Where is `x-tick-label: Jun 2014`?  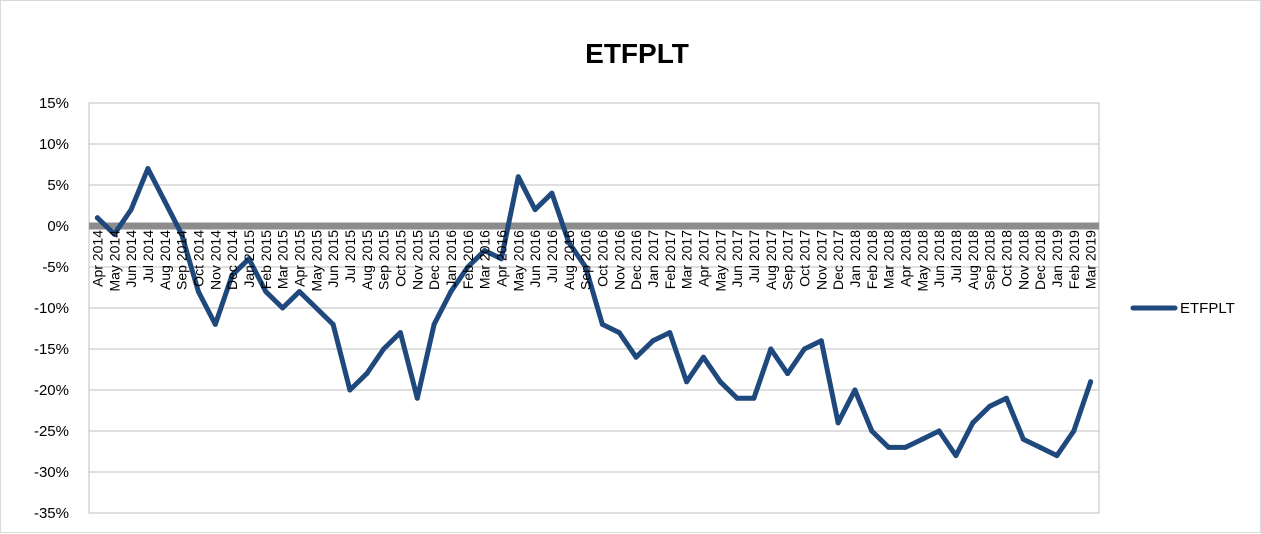
x-tick-label: Jun 2014 is located at coordinates (131, 259).